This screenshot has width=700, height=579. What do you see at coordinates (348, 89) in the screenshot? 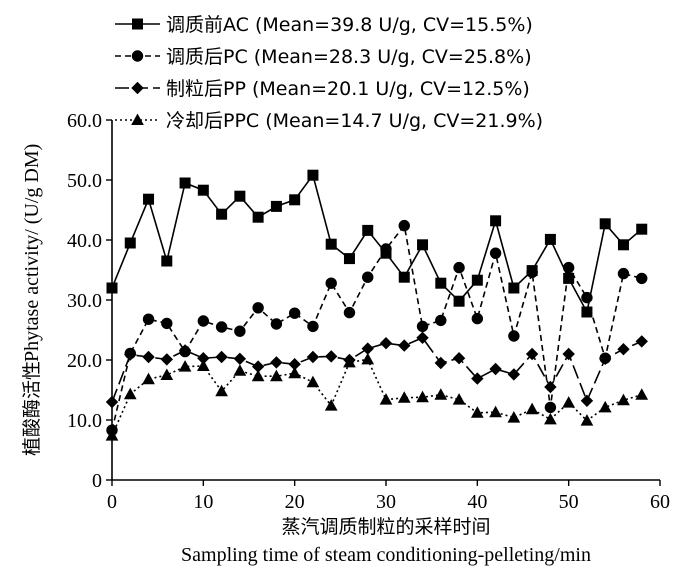
I see `legend-label: 制粒后PP (Mean=20.1 U/g, CV=12.5%)` at bounding box center [348, 89].